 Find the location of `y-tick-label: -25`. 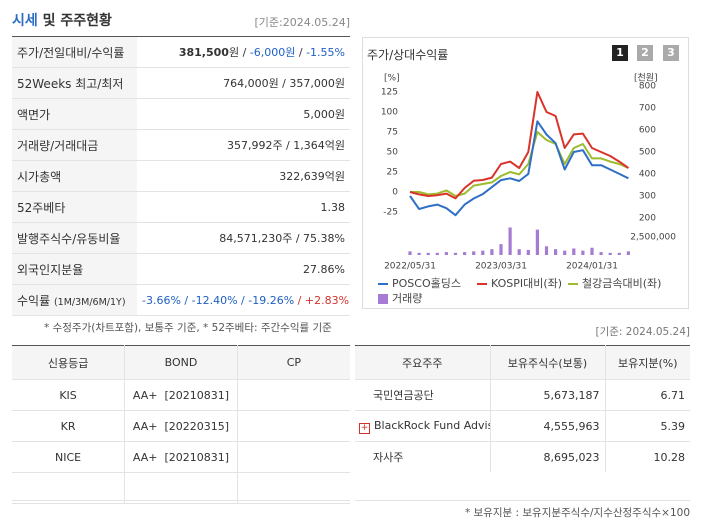

y-tick-label: -25 is located at coordinates (390, 213).